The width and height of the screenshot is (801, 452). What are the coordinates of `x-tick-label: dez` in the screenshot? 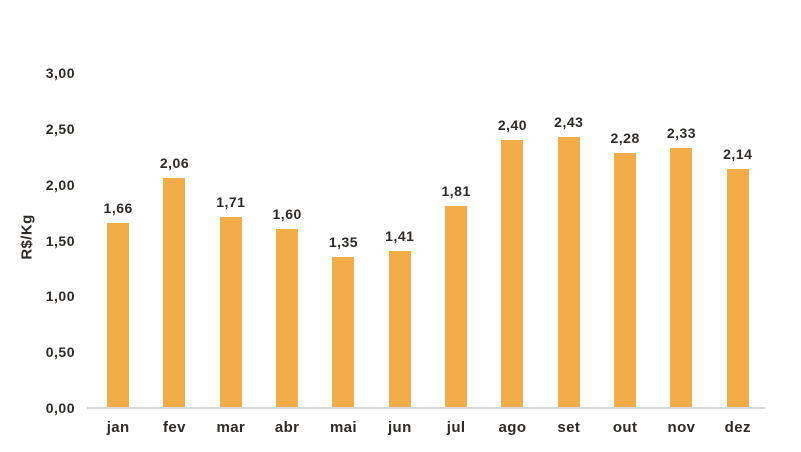 It's located at (737, 427).